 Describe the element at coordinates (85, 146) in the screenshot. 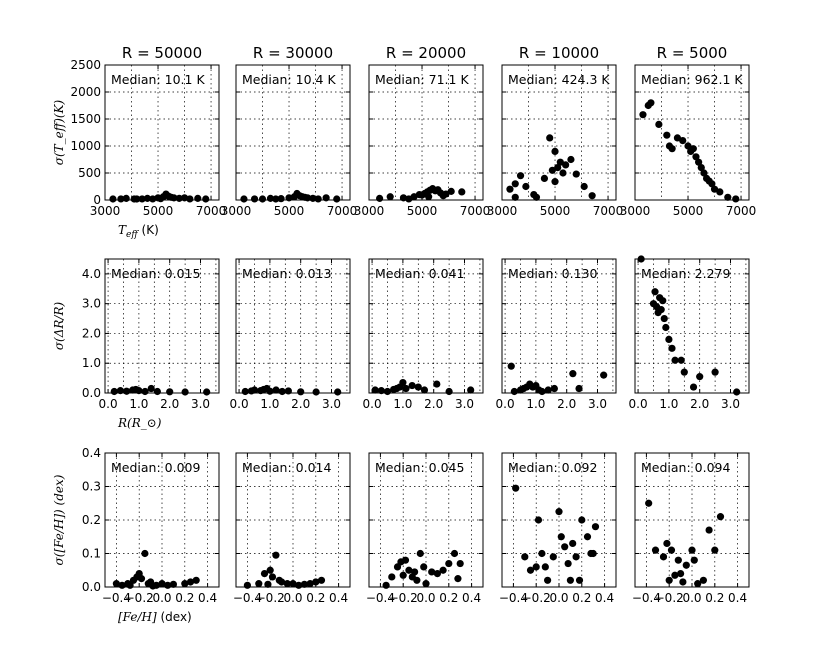

I see `y-tick-label: 1000` at that location.